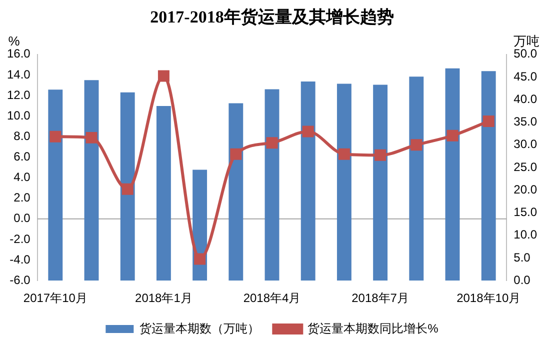 This screenshot has width=548, height=345. Describe the element at coordinates (22, 218) in the screenshot. I see `y-tick-label: 0.0` at that location.